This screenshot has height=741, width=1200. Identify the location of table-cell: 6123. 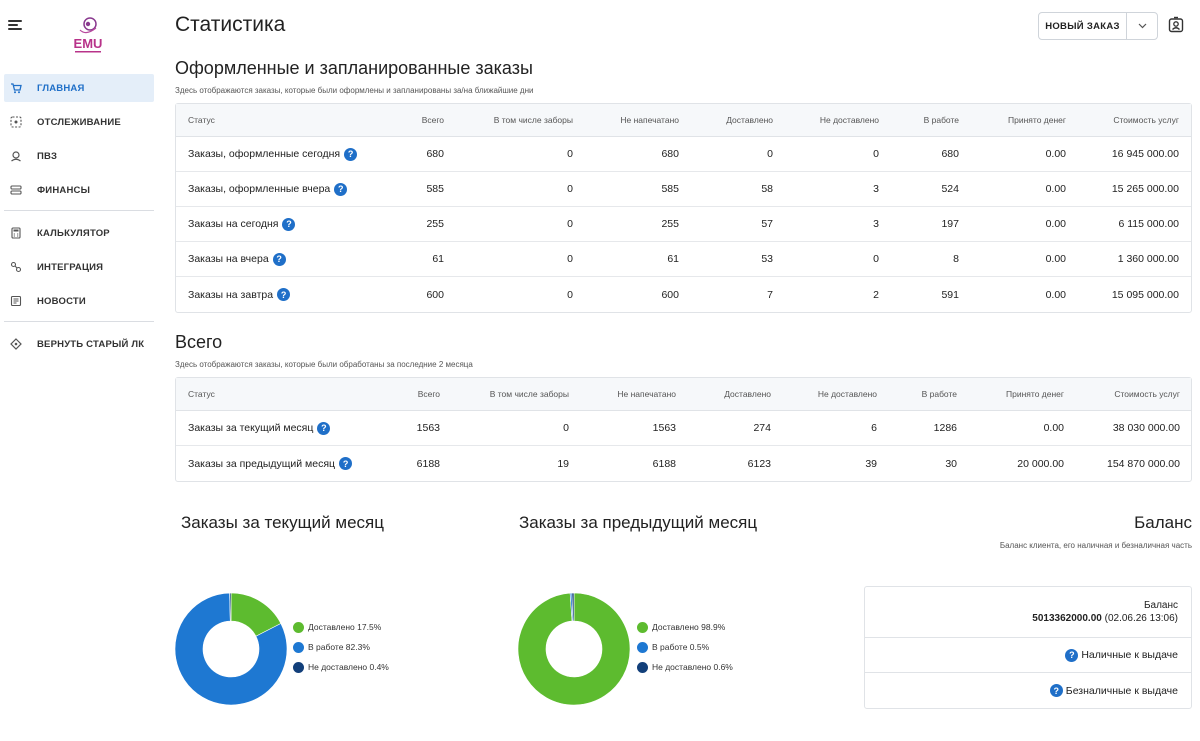
(759, 463).